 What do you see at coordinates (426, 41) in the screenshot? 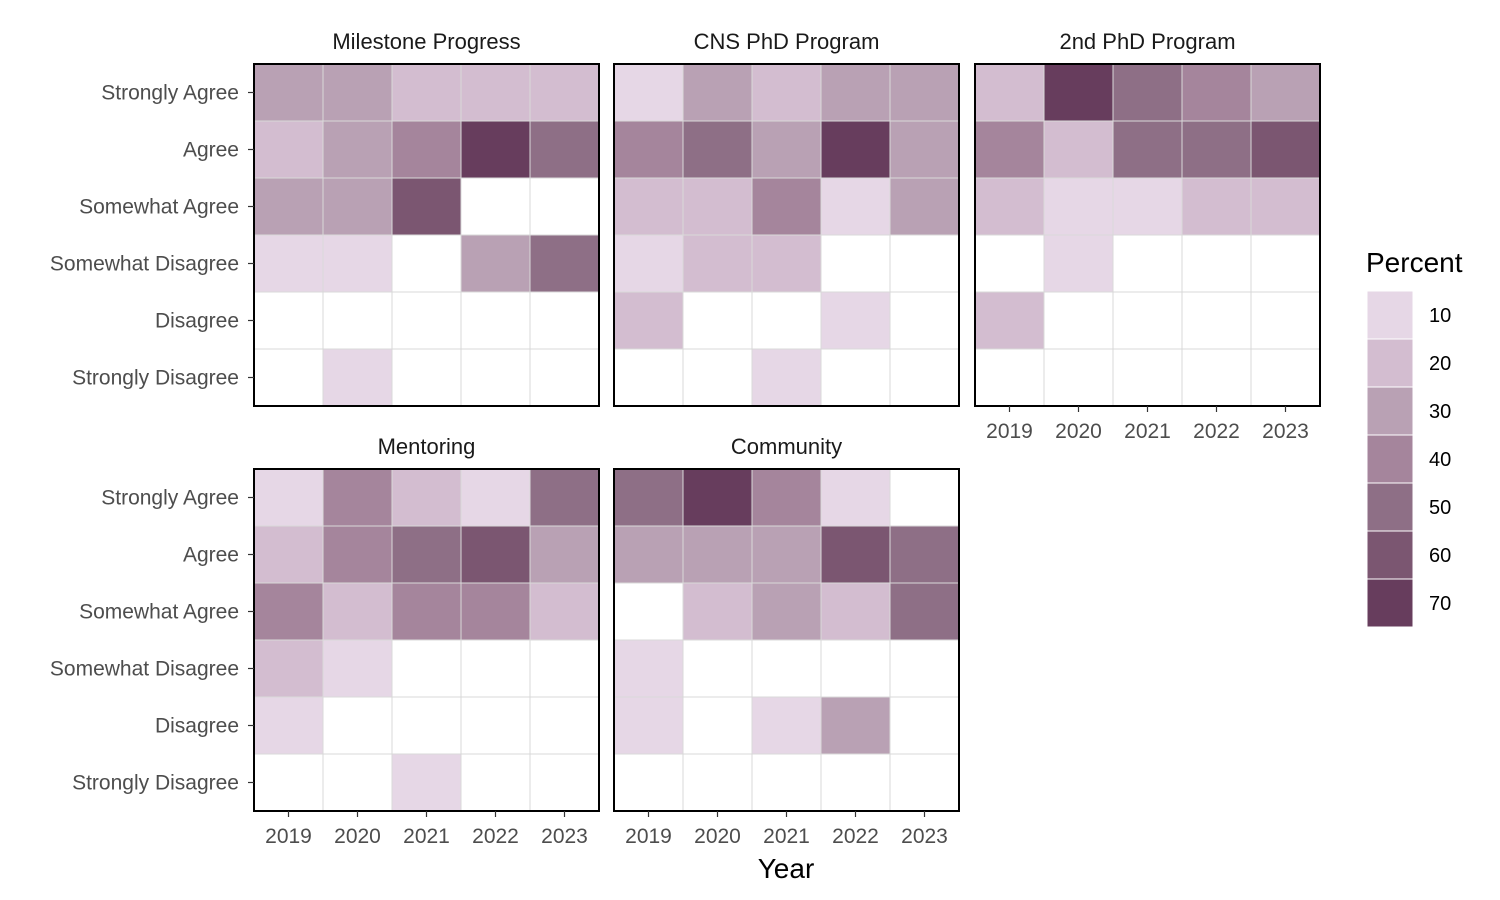
I see `facet-title: Milestone Progress` at bounding box center [426, 41].